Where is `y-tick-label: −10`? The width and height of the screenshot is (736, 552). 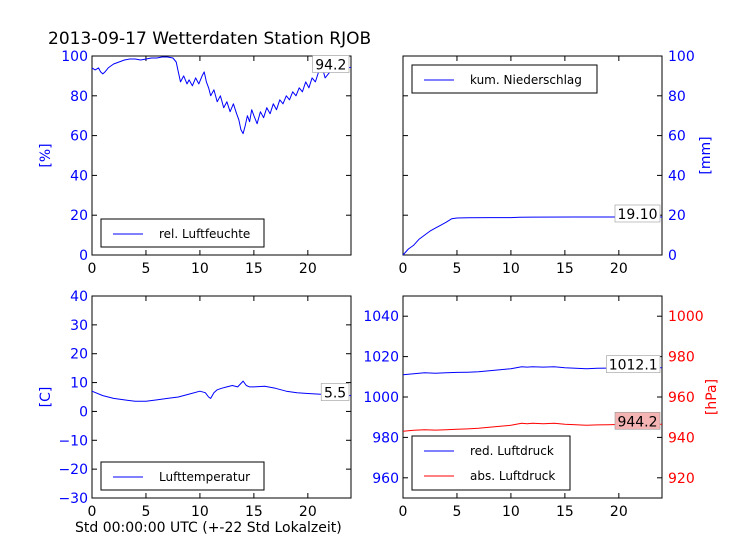 y-tick-label: −10 is located at coordinates (73, 441).